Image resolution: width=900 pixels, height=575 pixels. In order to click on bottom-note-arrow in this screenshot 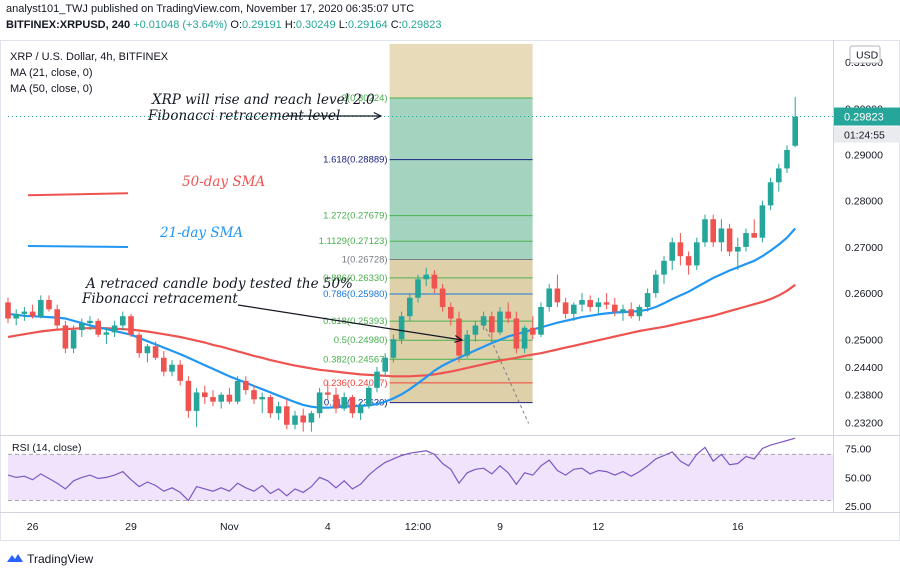, I will do `click(350, 323)`.